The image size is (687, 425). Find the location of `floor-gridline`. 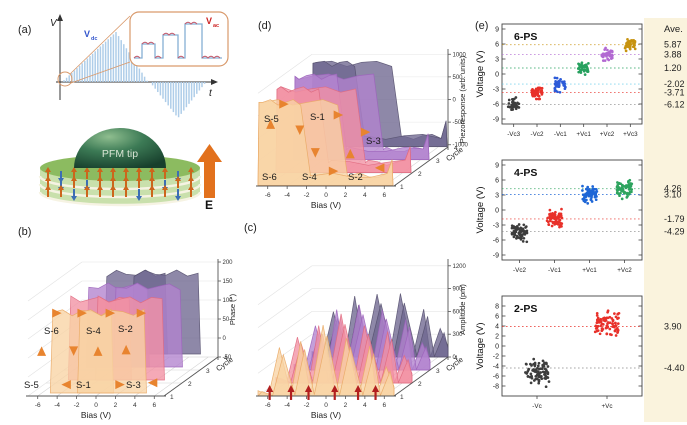

floor-gridline is located at coordinates (181, 376).